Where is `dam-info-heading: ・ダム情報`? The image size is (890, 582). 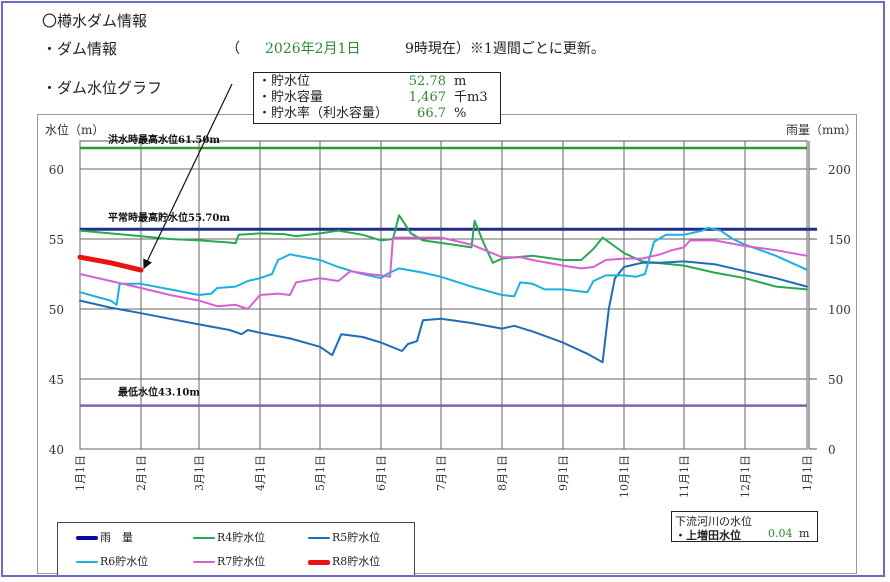 dam-info-heading: ・ダム情報 is located at coordinates (80, 49).